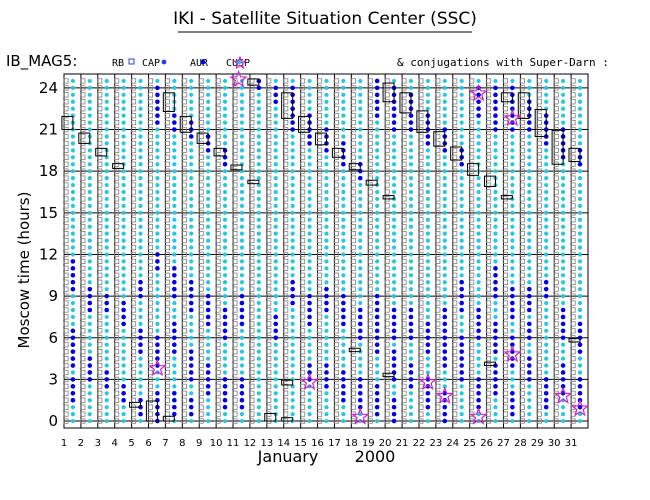 Image resolution: width=650 pixels, height=500 pixels. Describe the element at coordinates (48, 88) in the screenshot. I see `y-tick-label: 24` at that location.